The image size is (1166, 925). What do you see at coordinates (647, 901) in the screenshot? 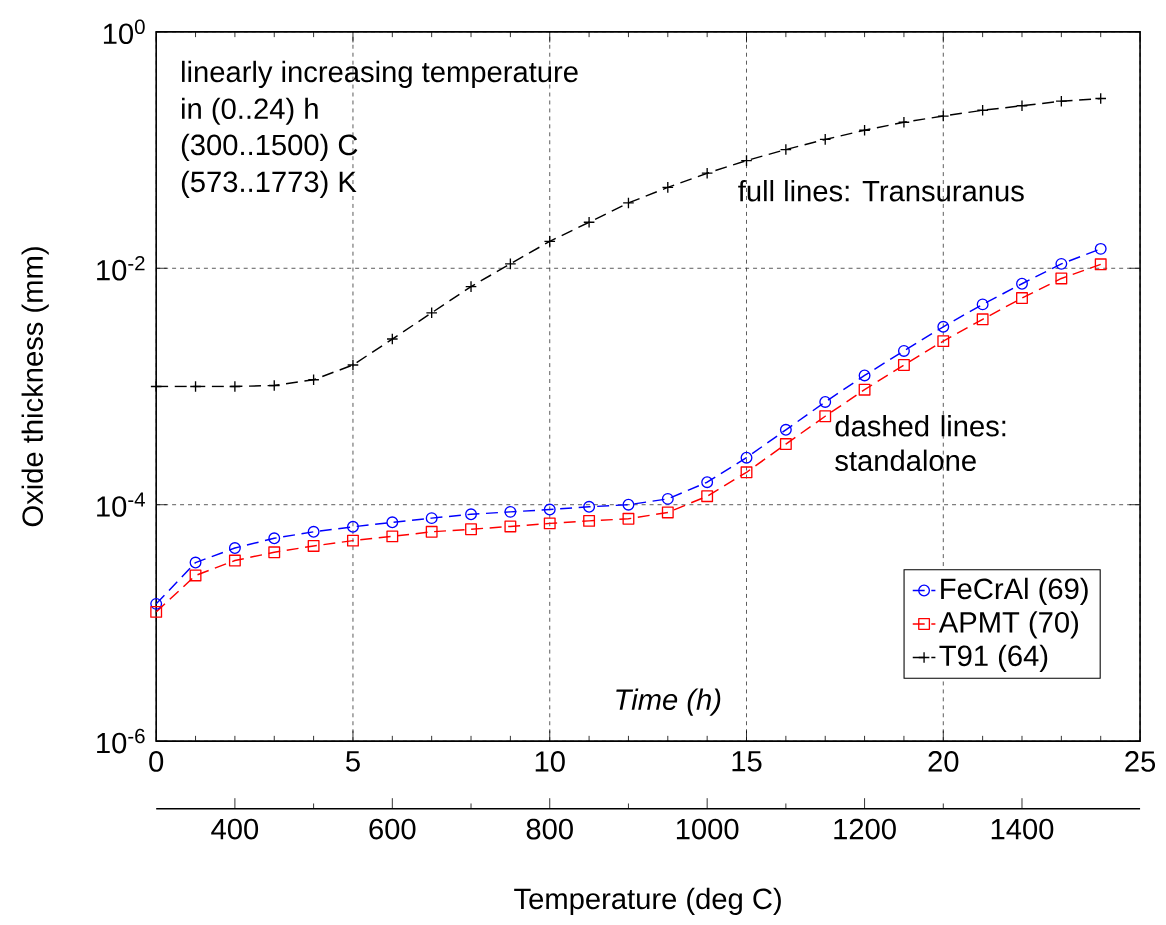
I see `x2-axis-title: Temperature (deg C)` at bounding box center [647, 901].